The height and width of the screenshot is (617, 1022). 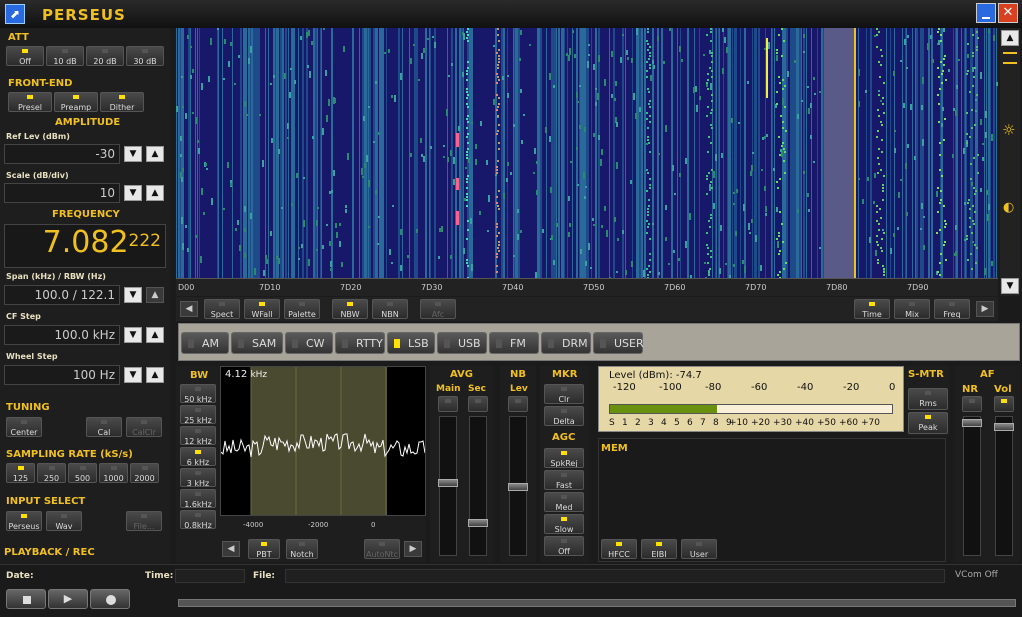 I want to click on wheel-step-up: ▲, so click(x=155, y=375).